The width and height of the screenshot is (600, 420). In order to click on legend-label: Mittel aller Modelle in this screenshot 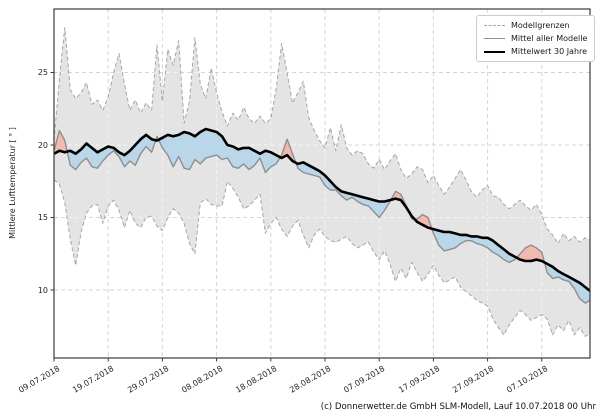, I will do `click(549, 38)`.